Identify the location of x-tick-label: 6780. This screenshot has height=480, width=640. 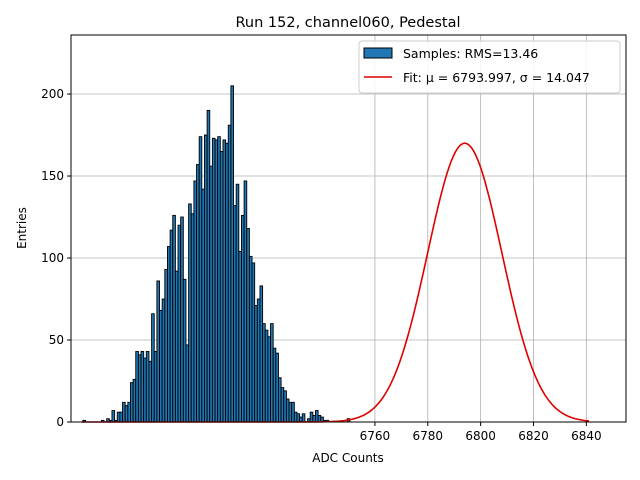
(428, 436).